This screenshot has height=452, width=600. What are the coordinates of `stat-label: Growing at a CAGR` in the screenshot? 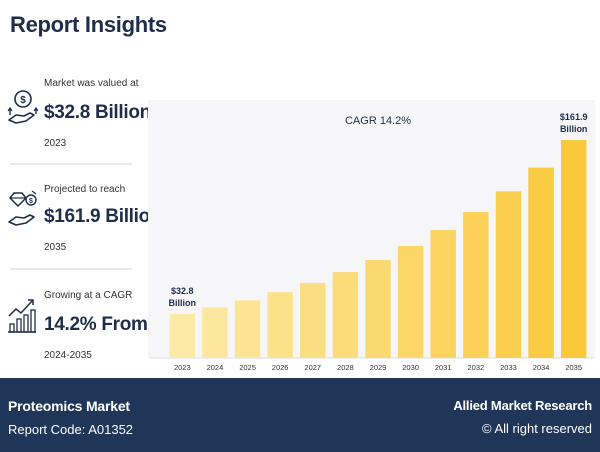 It's located at (88, 295).